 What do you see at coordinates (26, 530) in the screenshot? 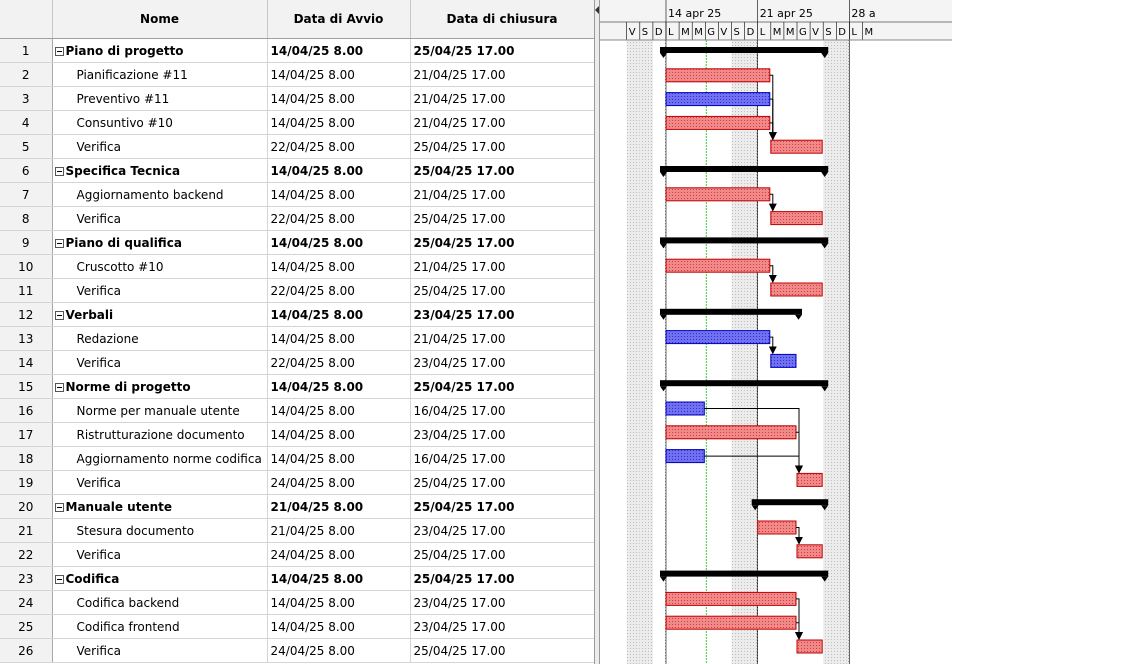
I see `row-number: 21` at bounding box center [26, 530].